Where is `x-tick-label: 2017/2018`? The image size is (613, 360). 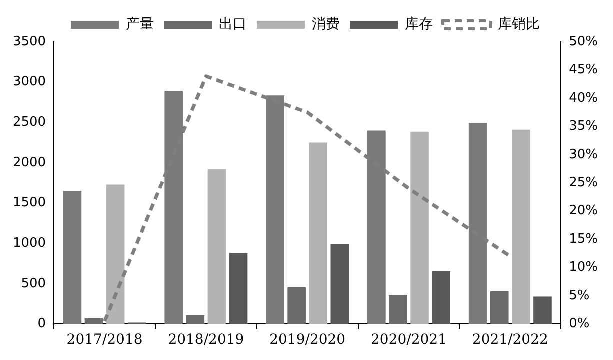
x-tick-label: 2017/2018 is located at coordinates (104, 340).